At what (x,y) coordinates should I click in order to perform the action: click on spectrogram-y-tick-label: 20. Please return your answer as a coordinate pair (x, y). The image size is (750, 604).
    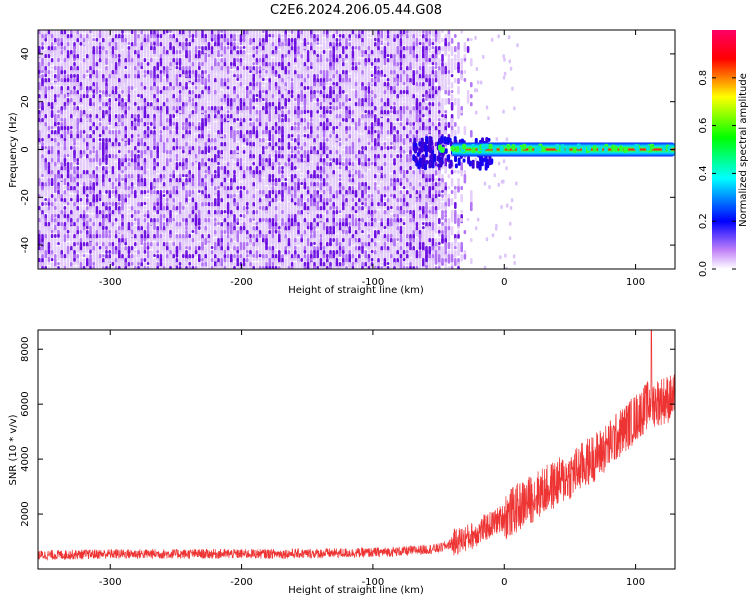
    Looking at the image, I should click on (25, 101).